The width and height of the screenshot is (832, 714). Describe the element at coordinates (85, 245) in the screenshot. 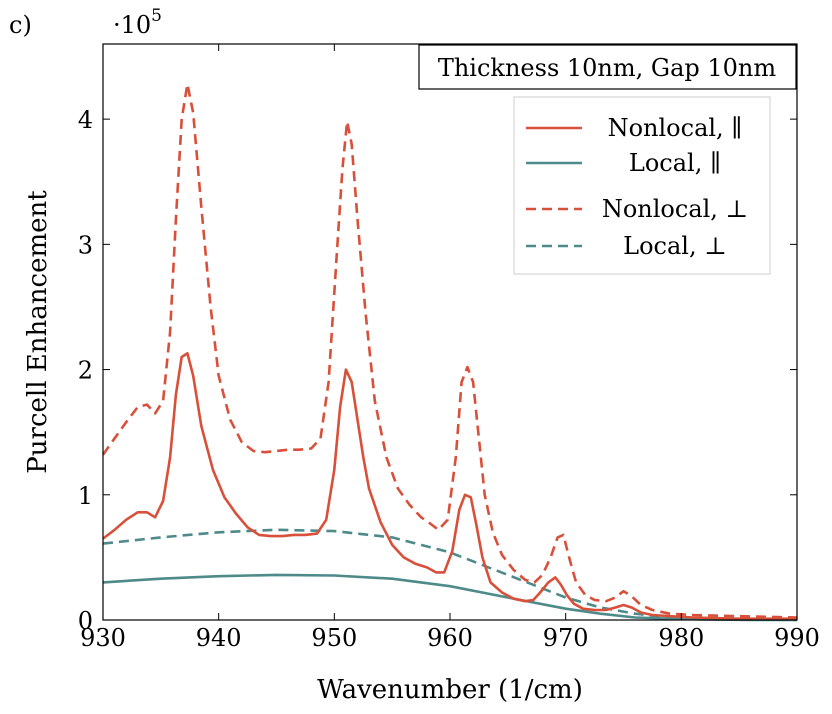

I see `y-tick-label: 3` at that location.